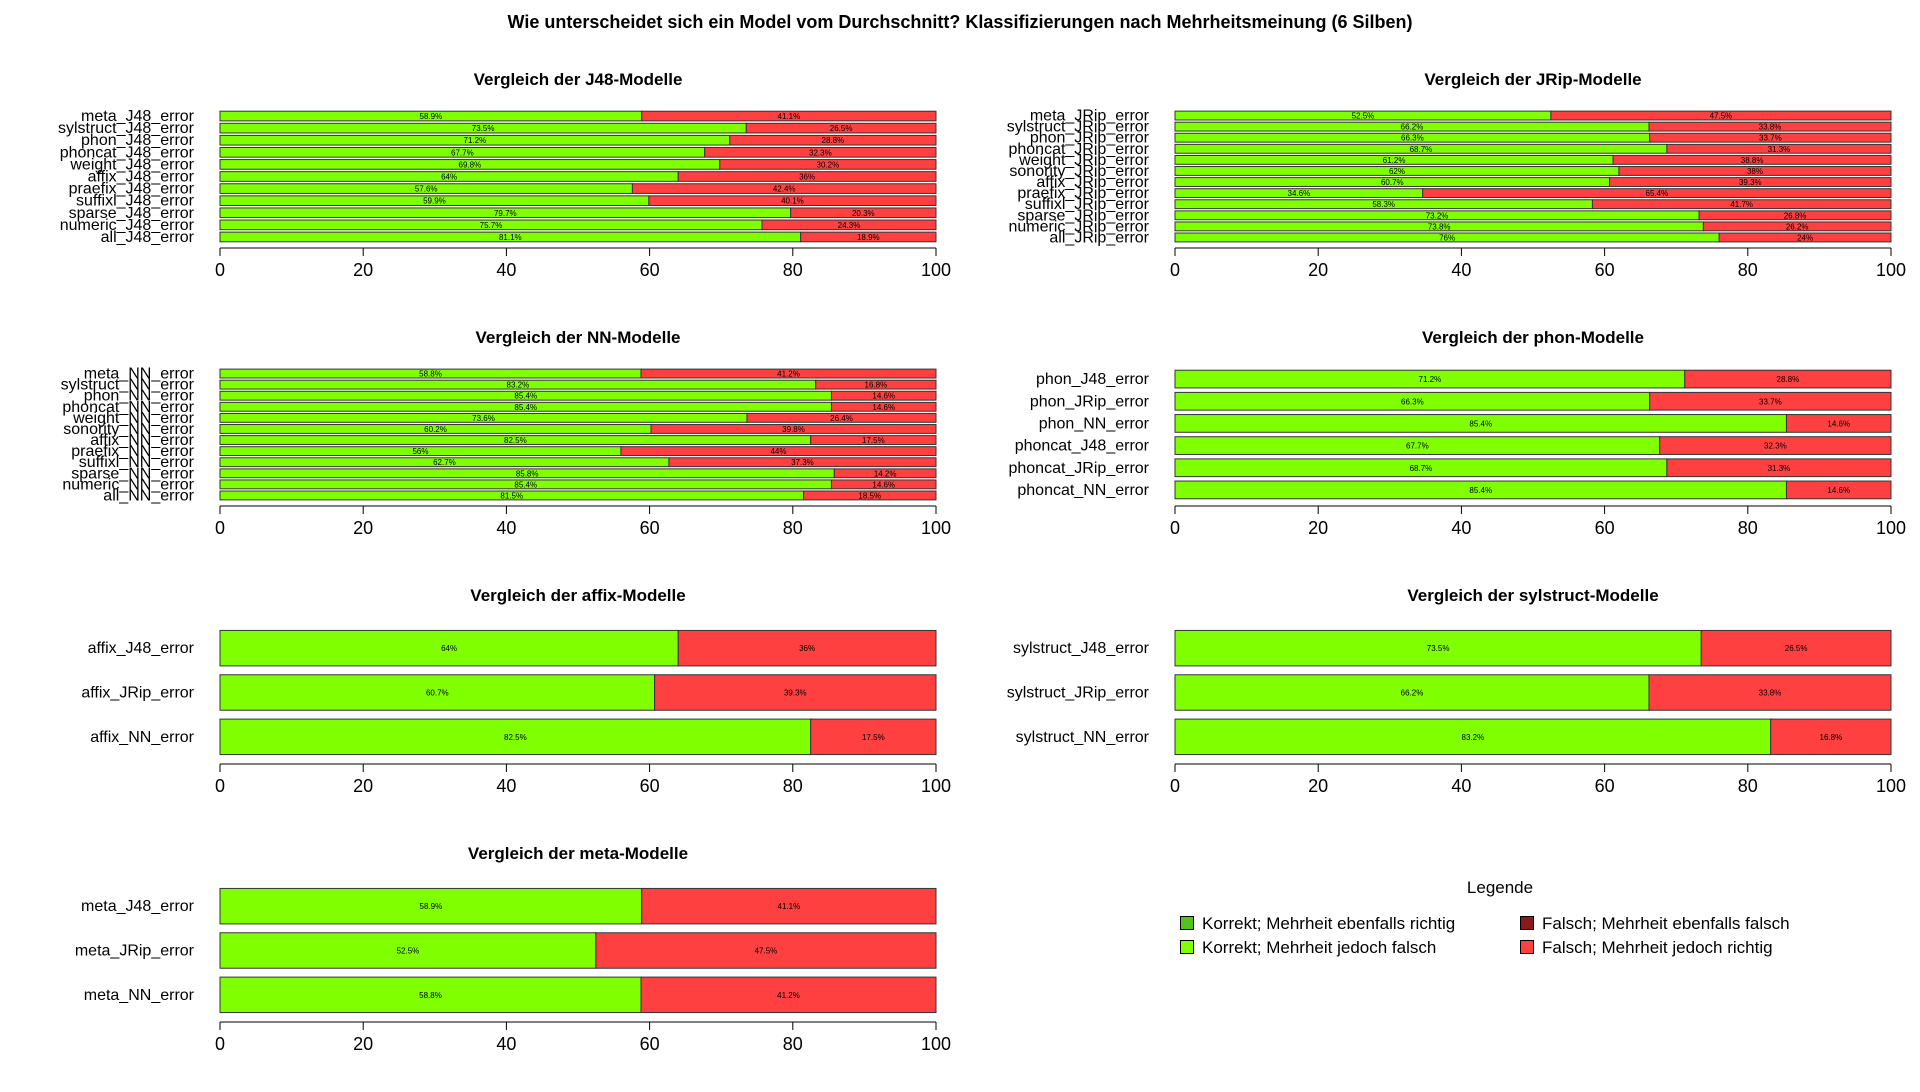 The image size is (1920, 1092). What do you see at coordinates (1078, 468) in the screenshot?
I see `category-label: phoncat_JRip_error` at bounding box center [1078, 468].